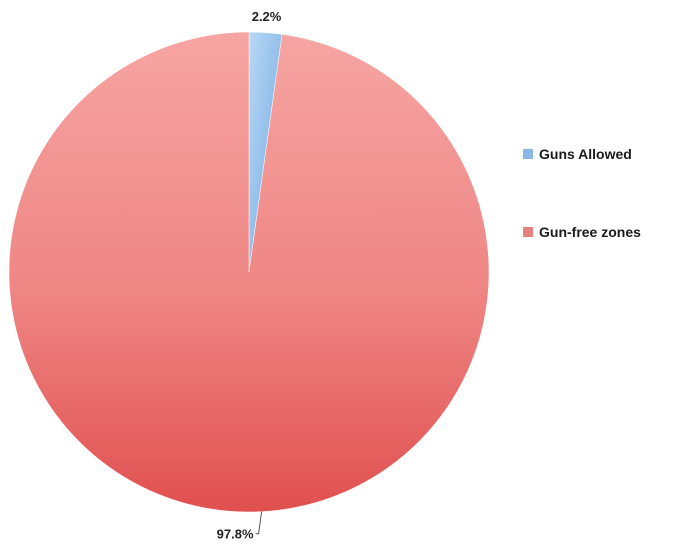 This screenshot has height=545, width=681. What do you see at coordinates (267, 16) in the screenshot?
I see `data-label-guns-allowed: 2.2%` at bounding box center [267, 16].